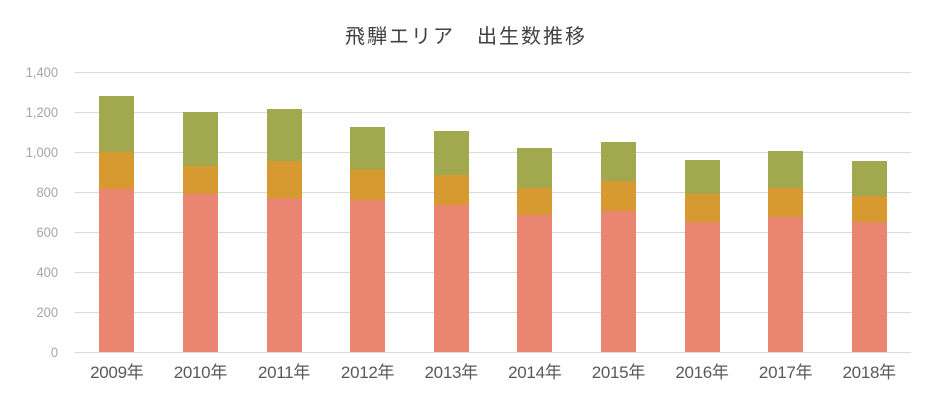 Image resolution: width=932 pixels, height=410 pixels. I want to click on x-axis-category-label: 2014年, so click(535, 372).